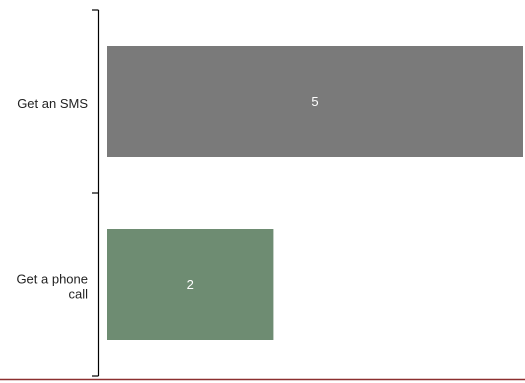 This screenshot has width=525, height=383. Describe the element at coordinates (52, 199) in the screenshot. I see `category-labels-layer: Get an SMS Get a phone call` at that location.